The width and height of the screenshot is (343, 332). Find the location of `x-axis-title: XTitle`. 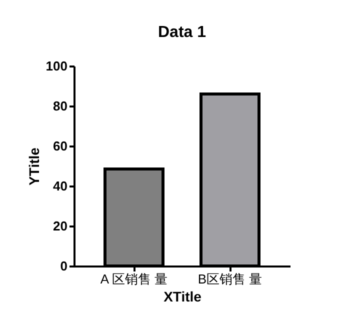

x-axis-title: XTitle is located at coordinates (183, 296).